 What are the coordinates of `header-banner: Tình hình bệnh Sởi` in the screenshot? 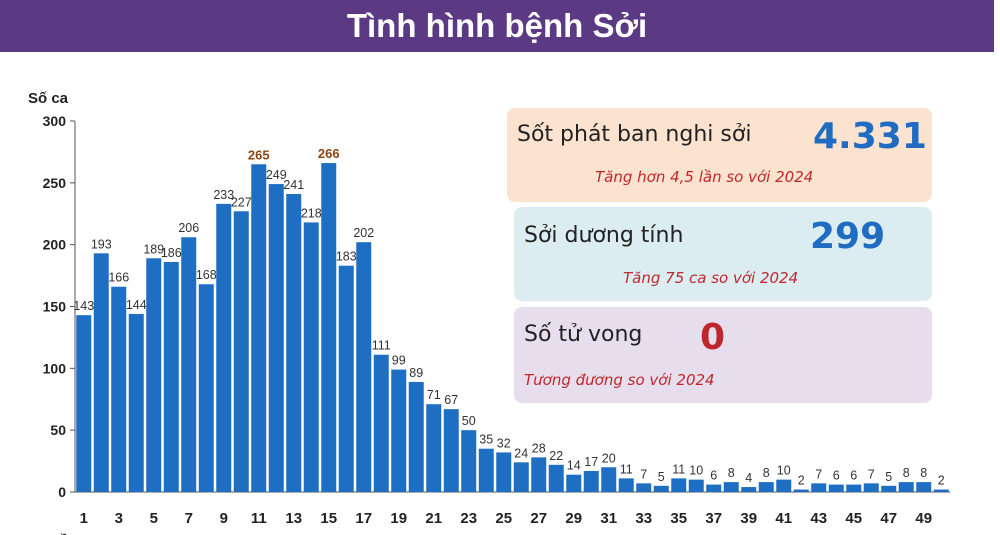 It's located at (497, 26).